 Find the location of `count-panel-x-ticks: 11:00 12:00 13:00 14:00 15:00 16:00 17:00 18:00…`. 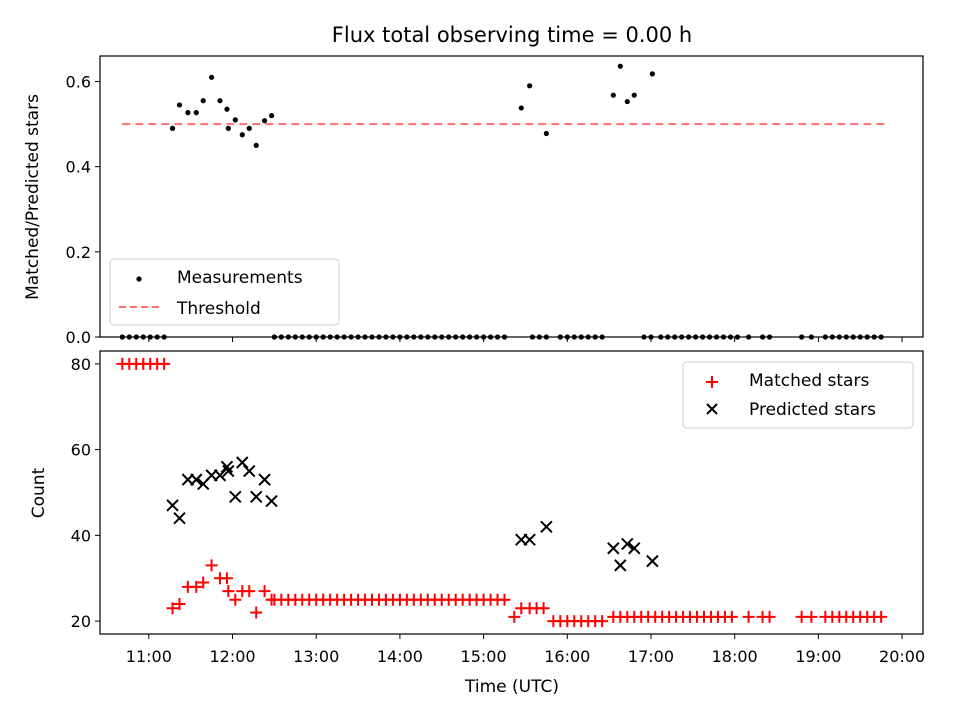

count-panel-x-ticks: 11:00 12:00 13:00 14:00 15:00 16:00 17:00 18:00… is located at coordinates (525, 650).